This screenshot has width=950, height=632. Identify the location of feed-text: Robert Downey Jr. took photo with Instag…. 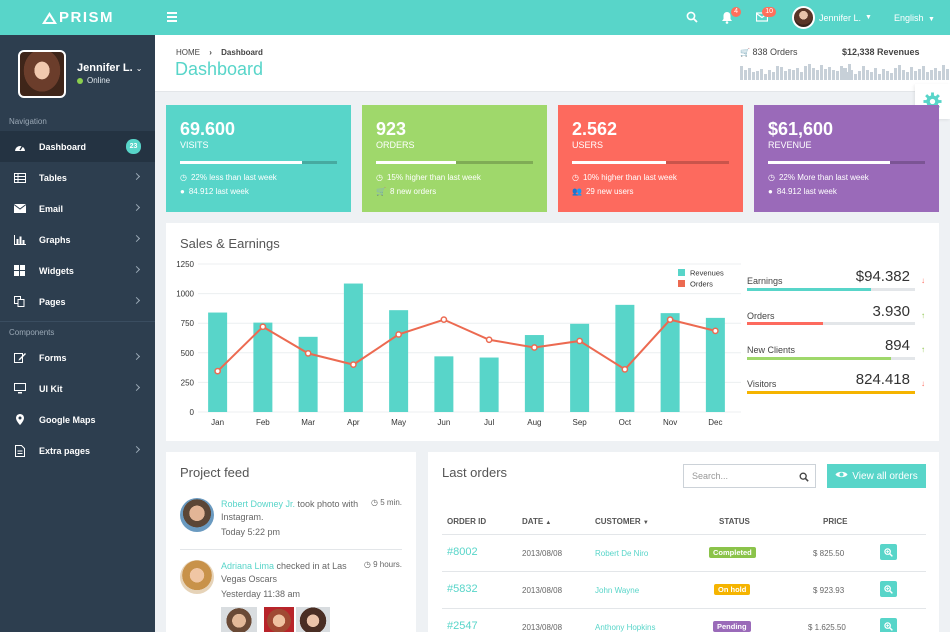
(293, 511).